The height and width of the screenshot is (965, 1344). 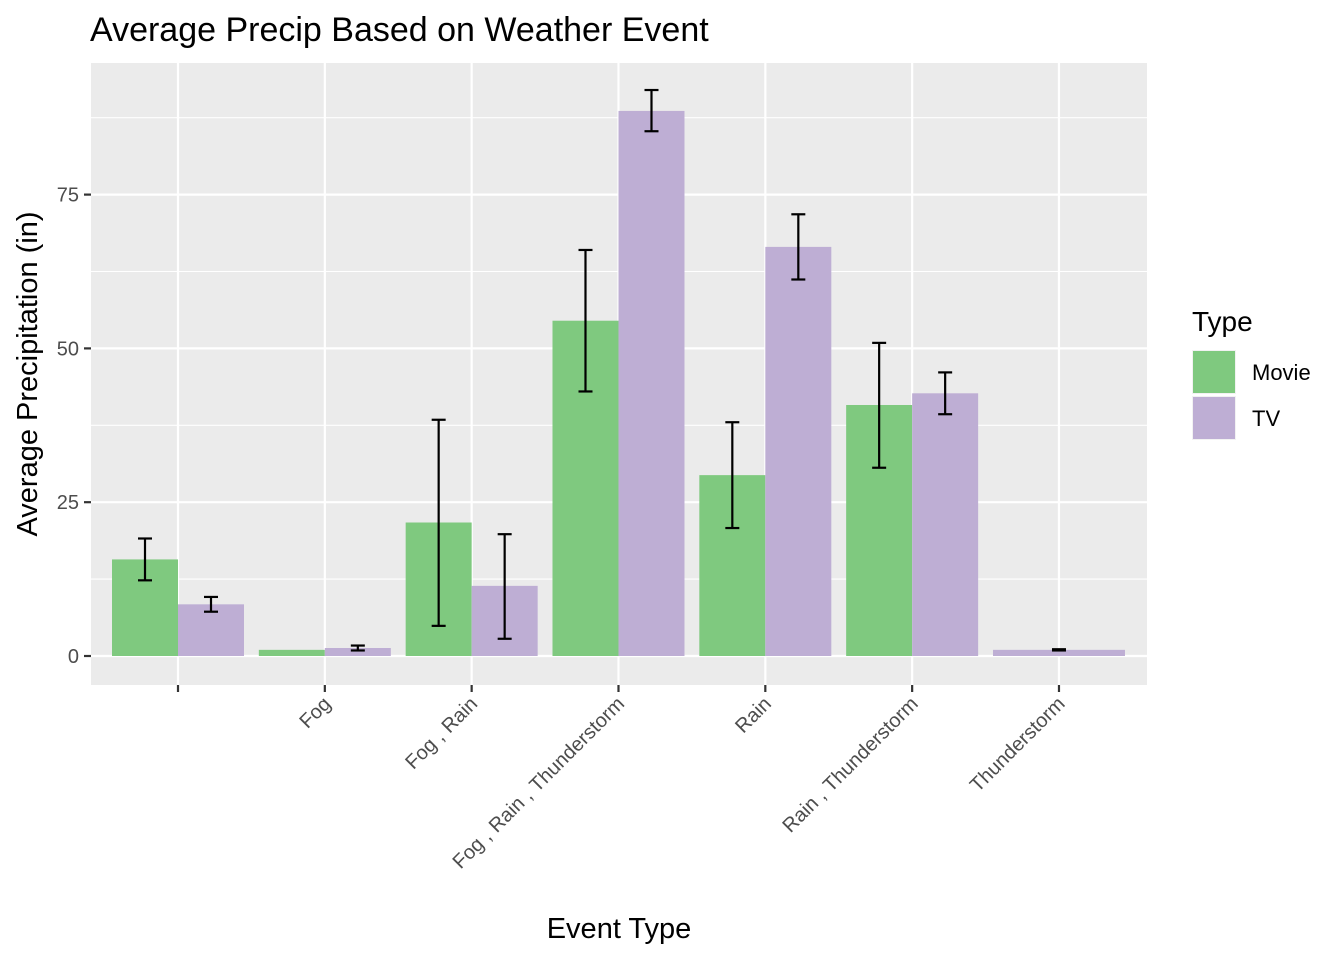 I want to click on y-axis-title: Average Precipitation (in), so click(x=28, y=373).